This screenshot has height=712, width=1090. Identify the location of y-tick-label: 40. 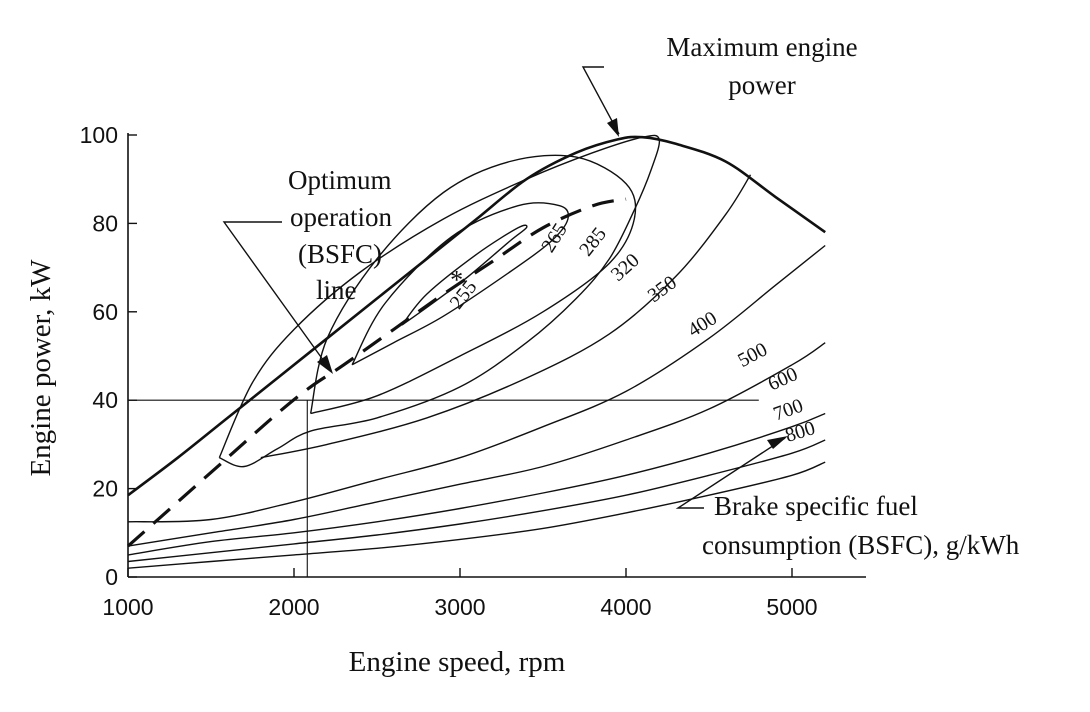
(105, 400).